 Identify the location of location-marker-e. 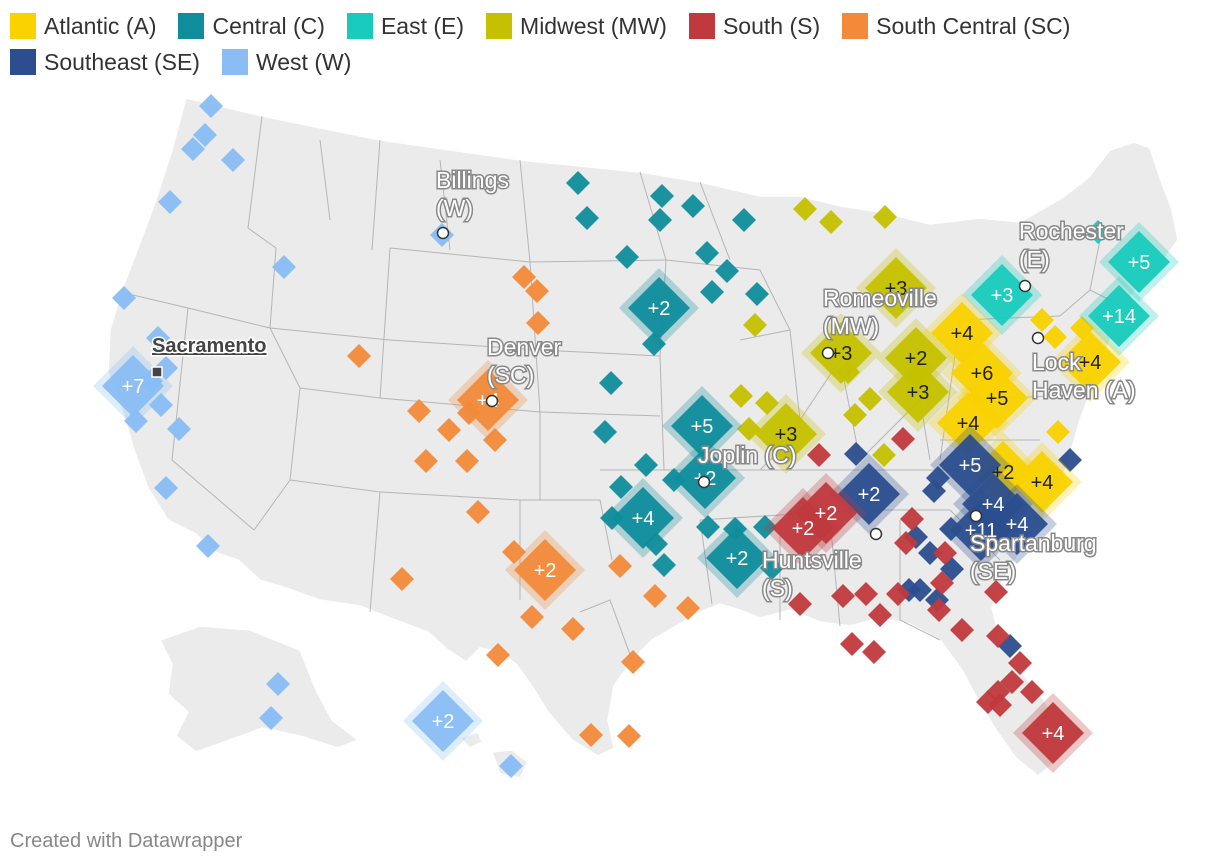
(1098, 232).